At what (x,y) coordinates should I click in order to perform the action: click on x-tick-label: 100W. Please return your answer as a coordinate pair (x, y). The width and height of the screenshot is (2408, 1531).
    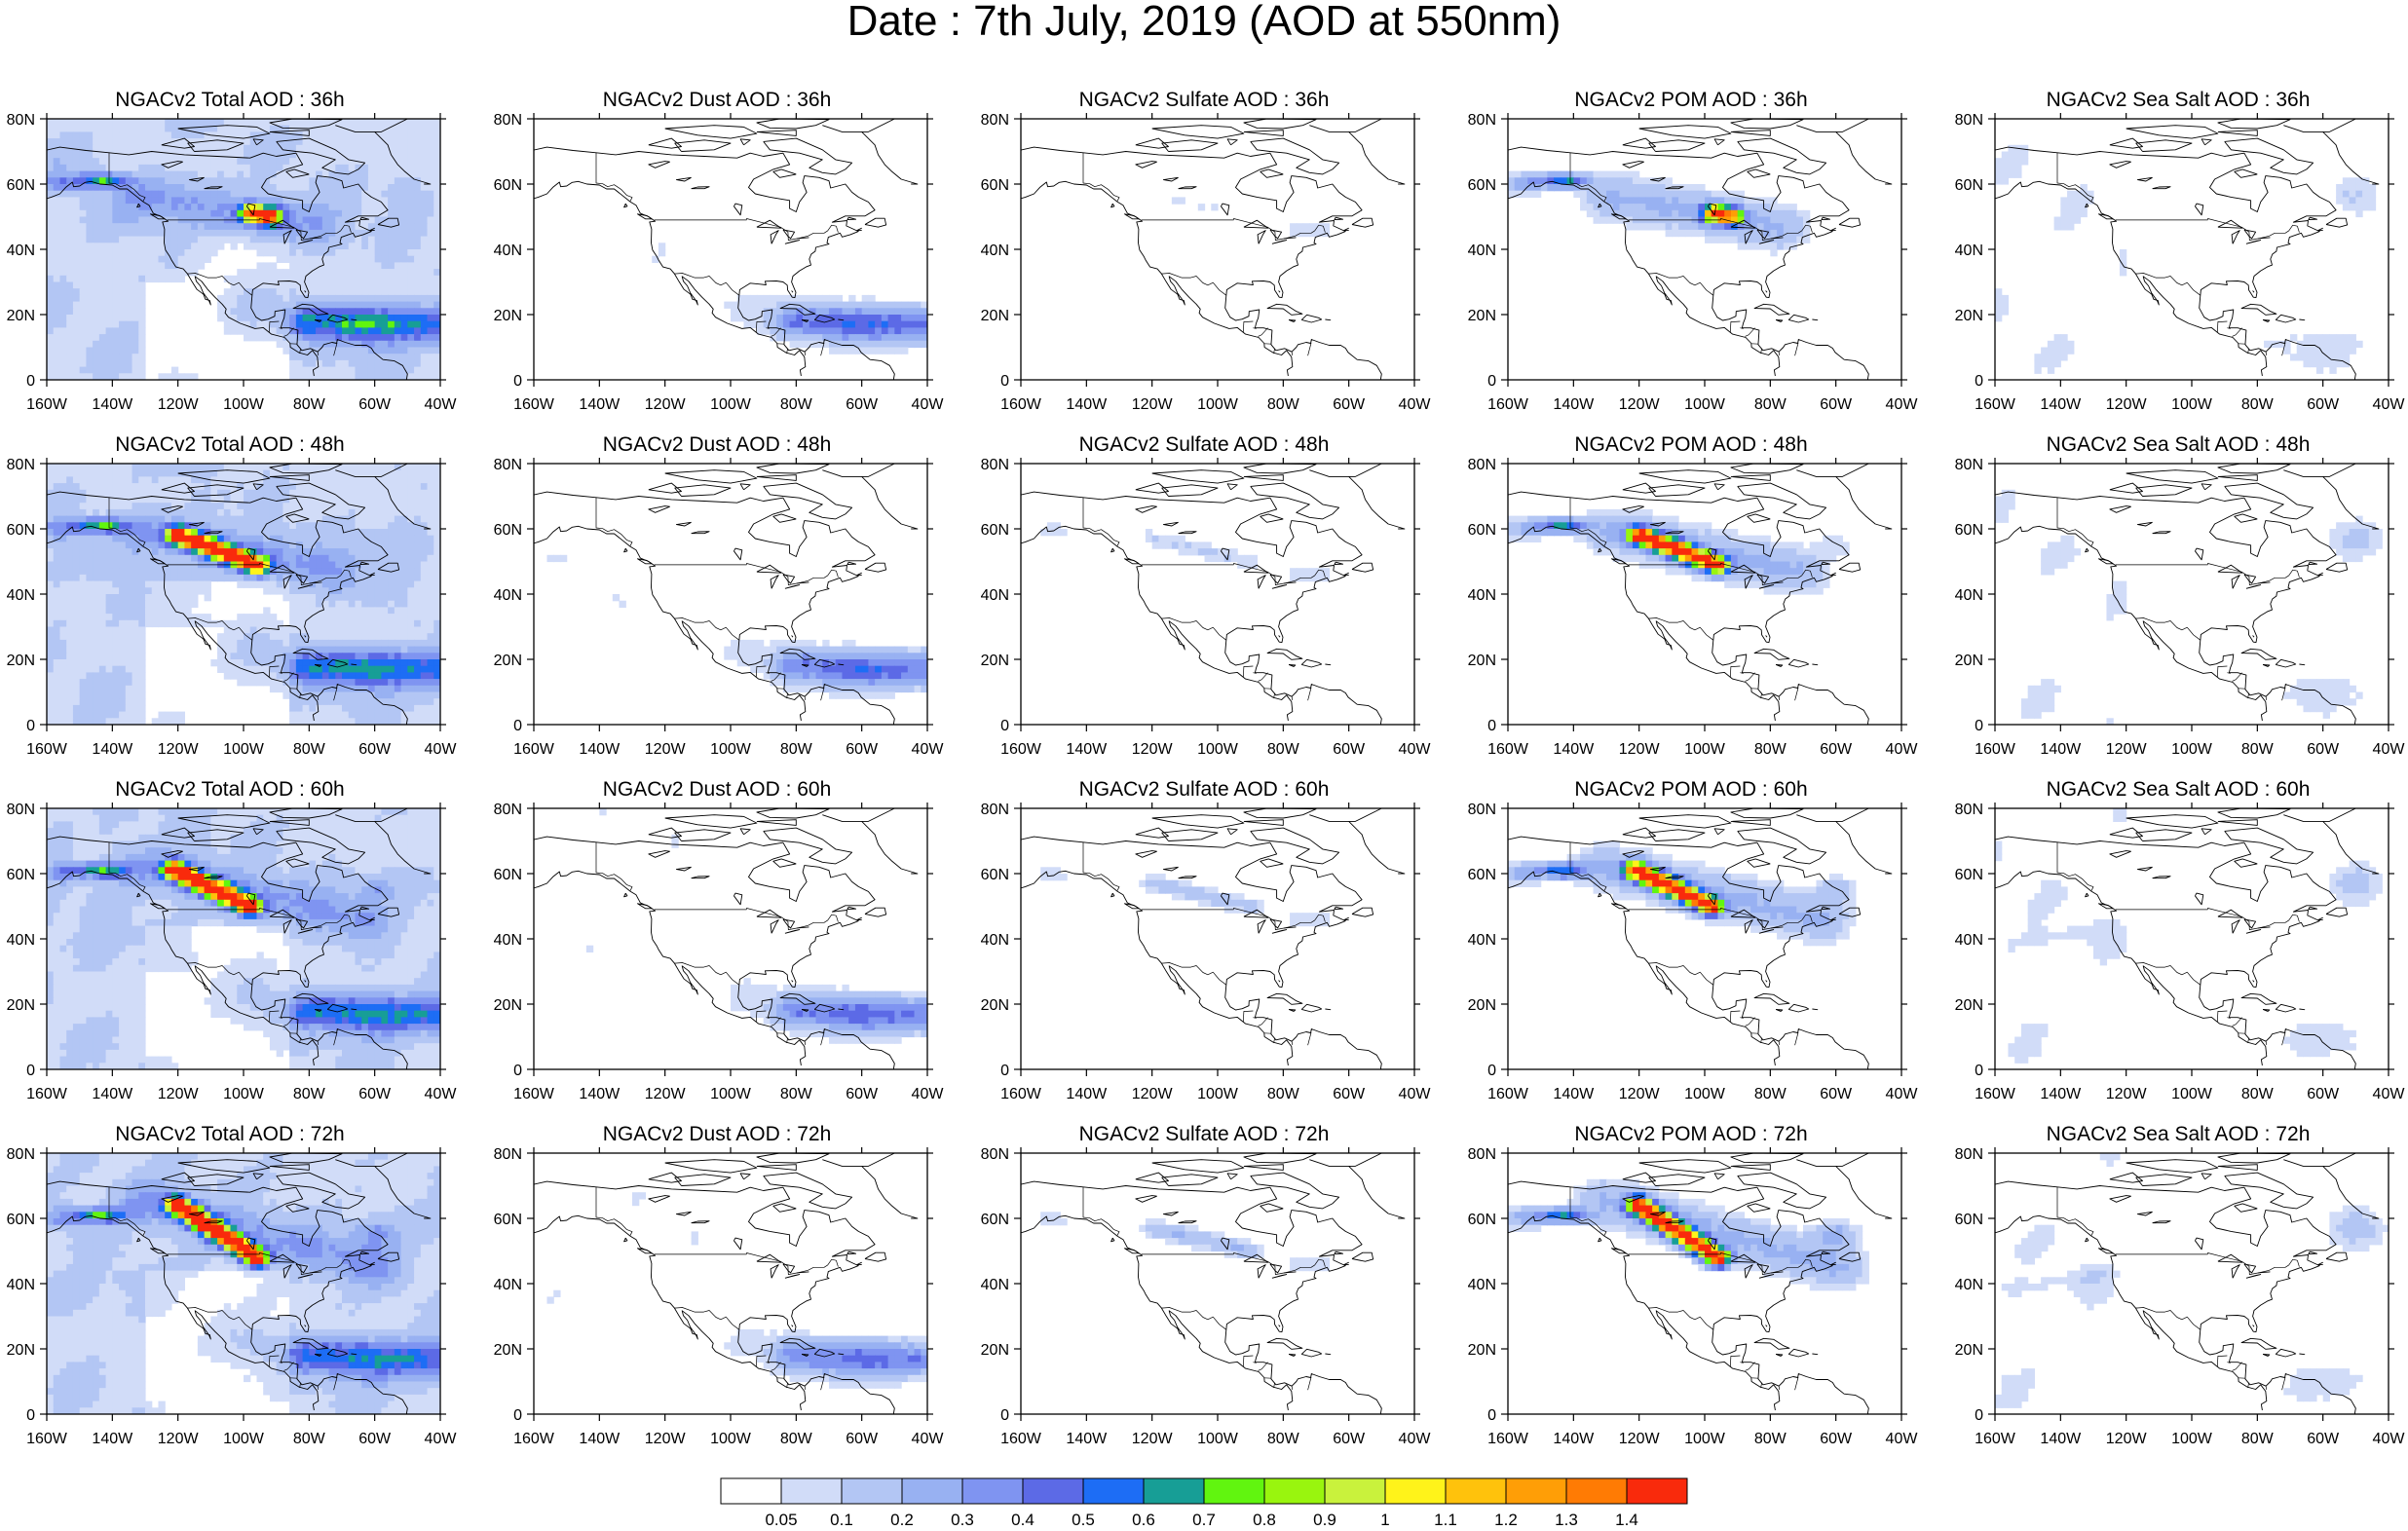
    Looking at the image, I should click on (731, 404).